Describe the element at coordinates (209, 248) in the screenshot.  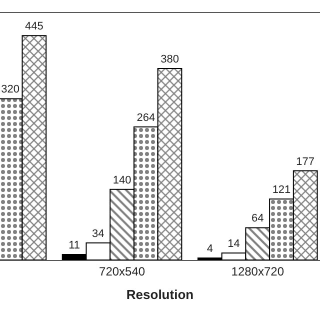
I see `data-label: 4` at that location.